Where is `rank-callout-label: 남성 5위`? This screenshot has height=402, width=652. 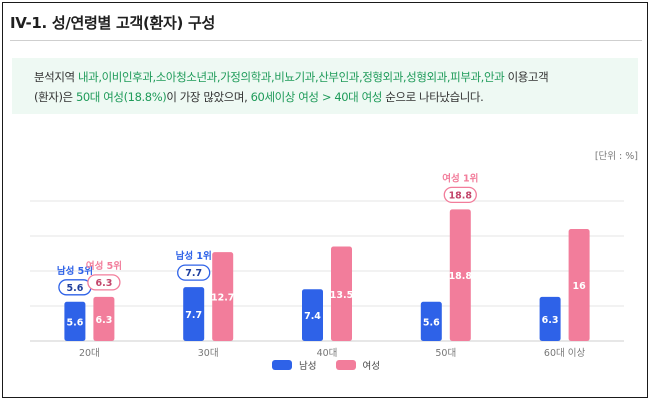
rank-callout-label: 남성 5위 is located at coordinates (75, 271).